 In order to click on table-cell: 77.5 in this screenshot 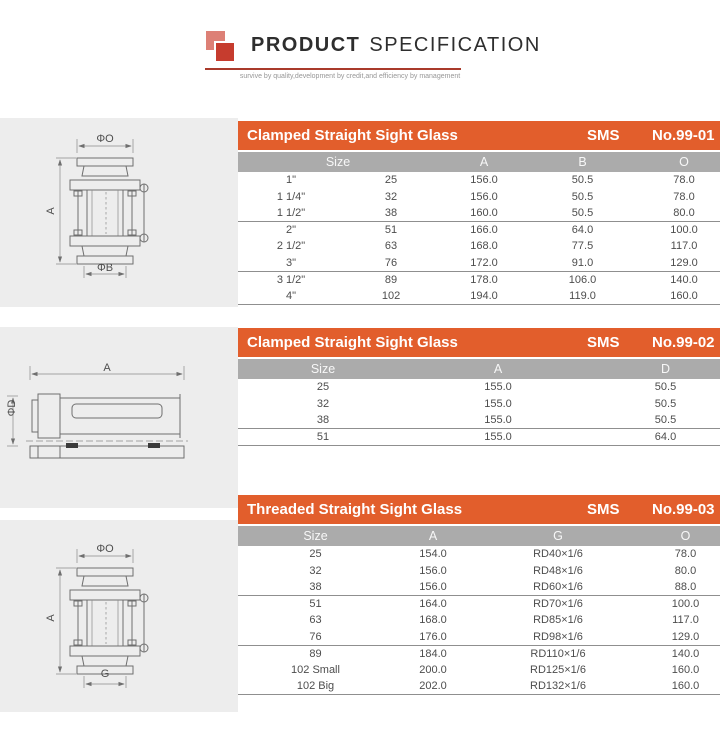, I will do `click(582, 246)`.